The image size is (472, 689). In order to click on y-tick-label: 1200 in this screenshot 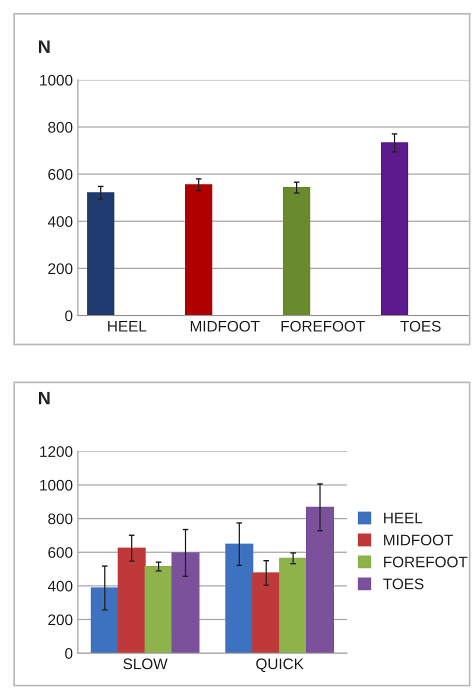, I will do `click(56, 451)`.